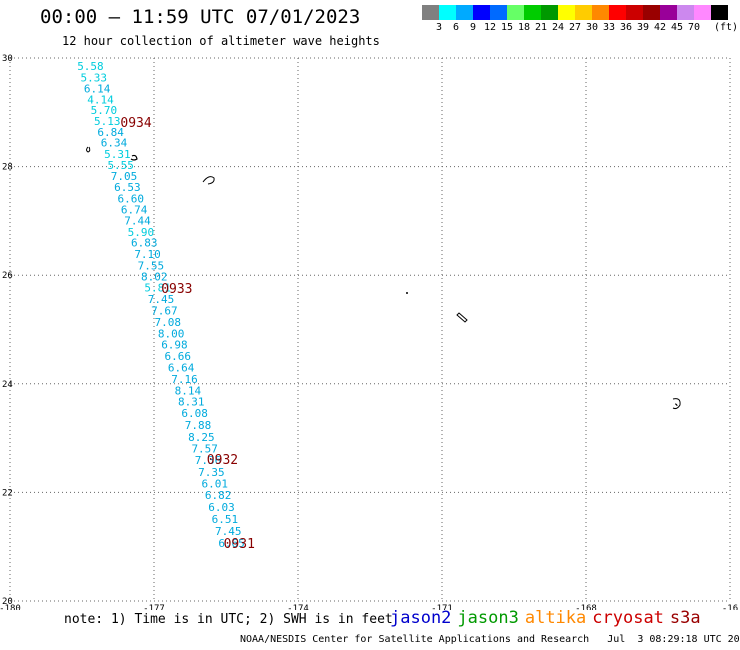 Image resolution: width=740 pixels, height=650 pixels. What do you see at coordinates (421, 618) in the screenshot?
I see `legend-item-jason2: jason2` at bounding box center [421, 618].